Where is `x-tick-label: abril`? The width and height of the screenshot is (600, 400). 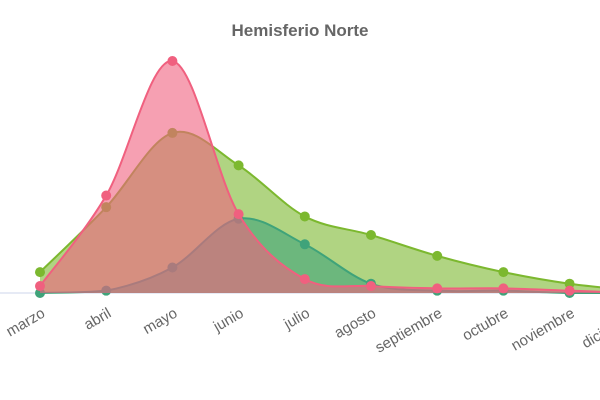 x-tick-label: abril is located at coordinates (97, 319).